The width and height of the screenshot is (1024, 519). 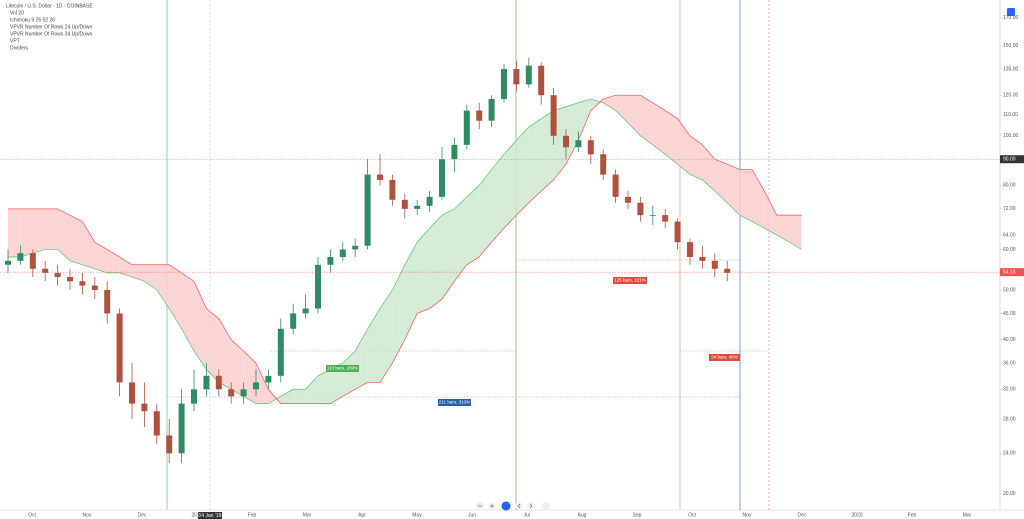 What do you see at coordinates (1009, 340) in the screenshot?
I see `y-tick-label: 40.00` at bounding box center [1009, 340].